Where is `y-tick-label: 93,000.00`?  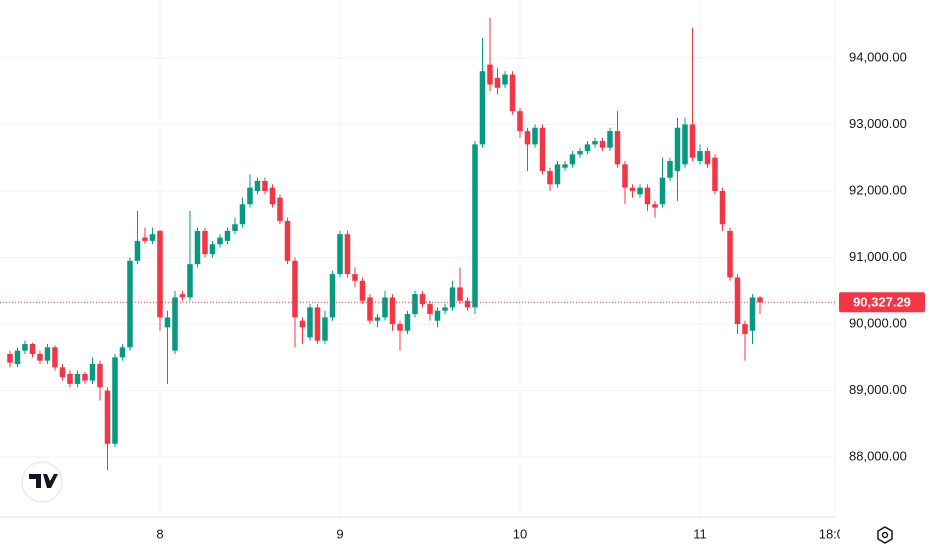
y-tick-label: 93,000.00 is located at coordinates (878, 123).